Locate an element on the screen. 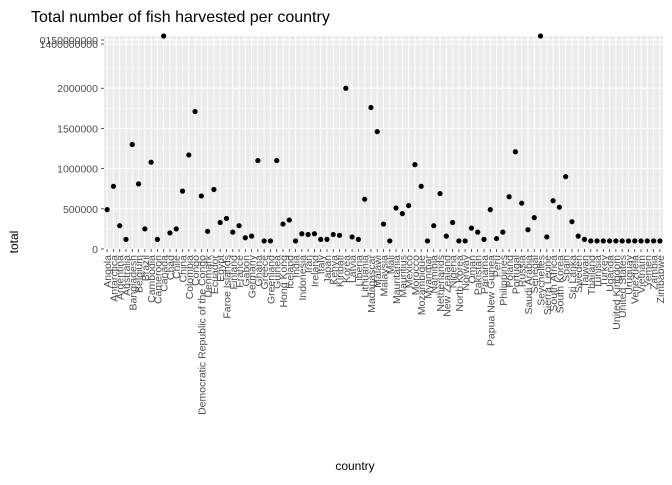 The height and width of the screenshot is (485, 672). y-axis-title: total is located at coordinates (14, 242).